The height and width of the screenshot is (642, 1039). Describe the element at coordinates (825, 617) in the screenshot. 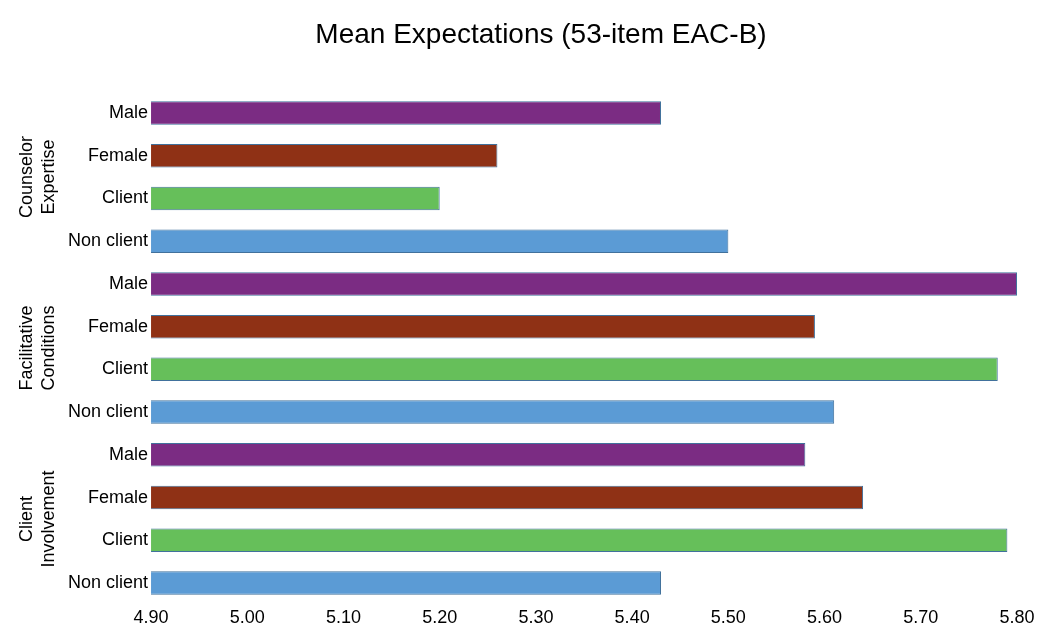

I see `x-tick-label: 5.60` at that location.